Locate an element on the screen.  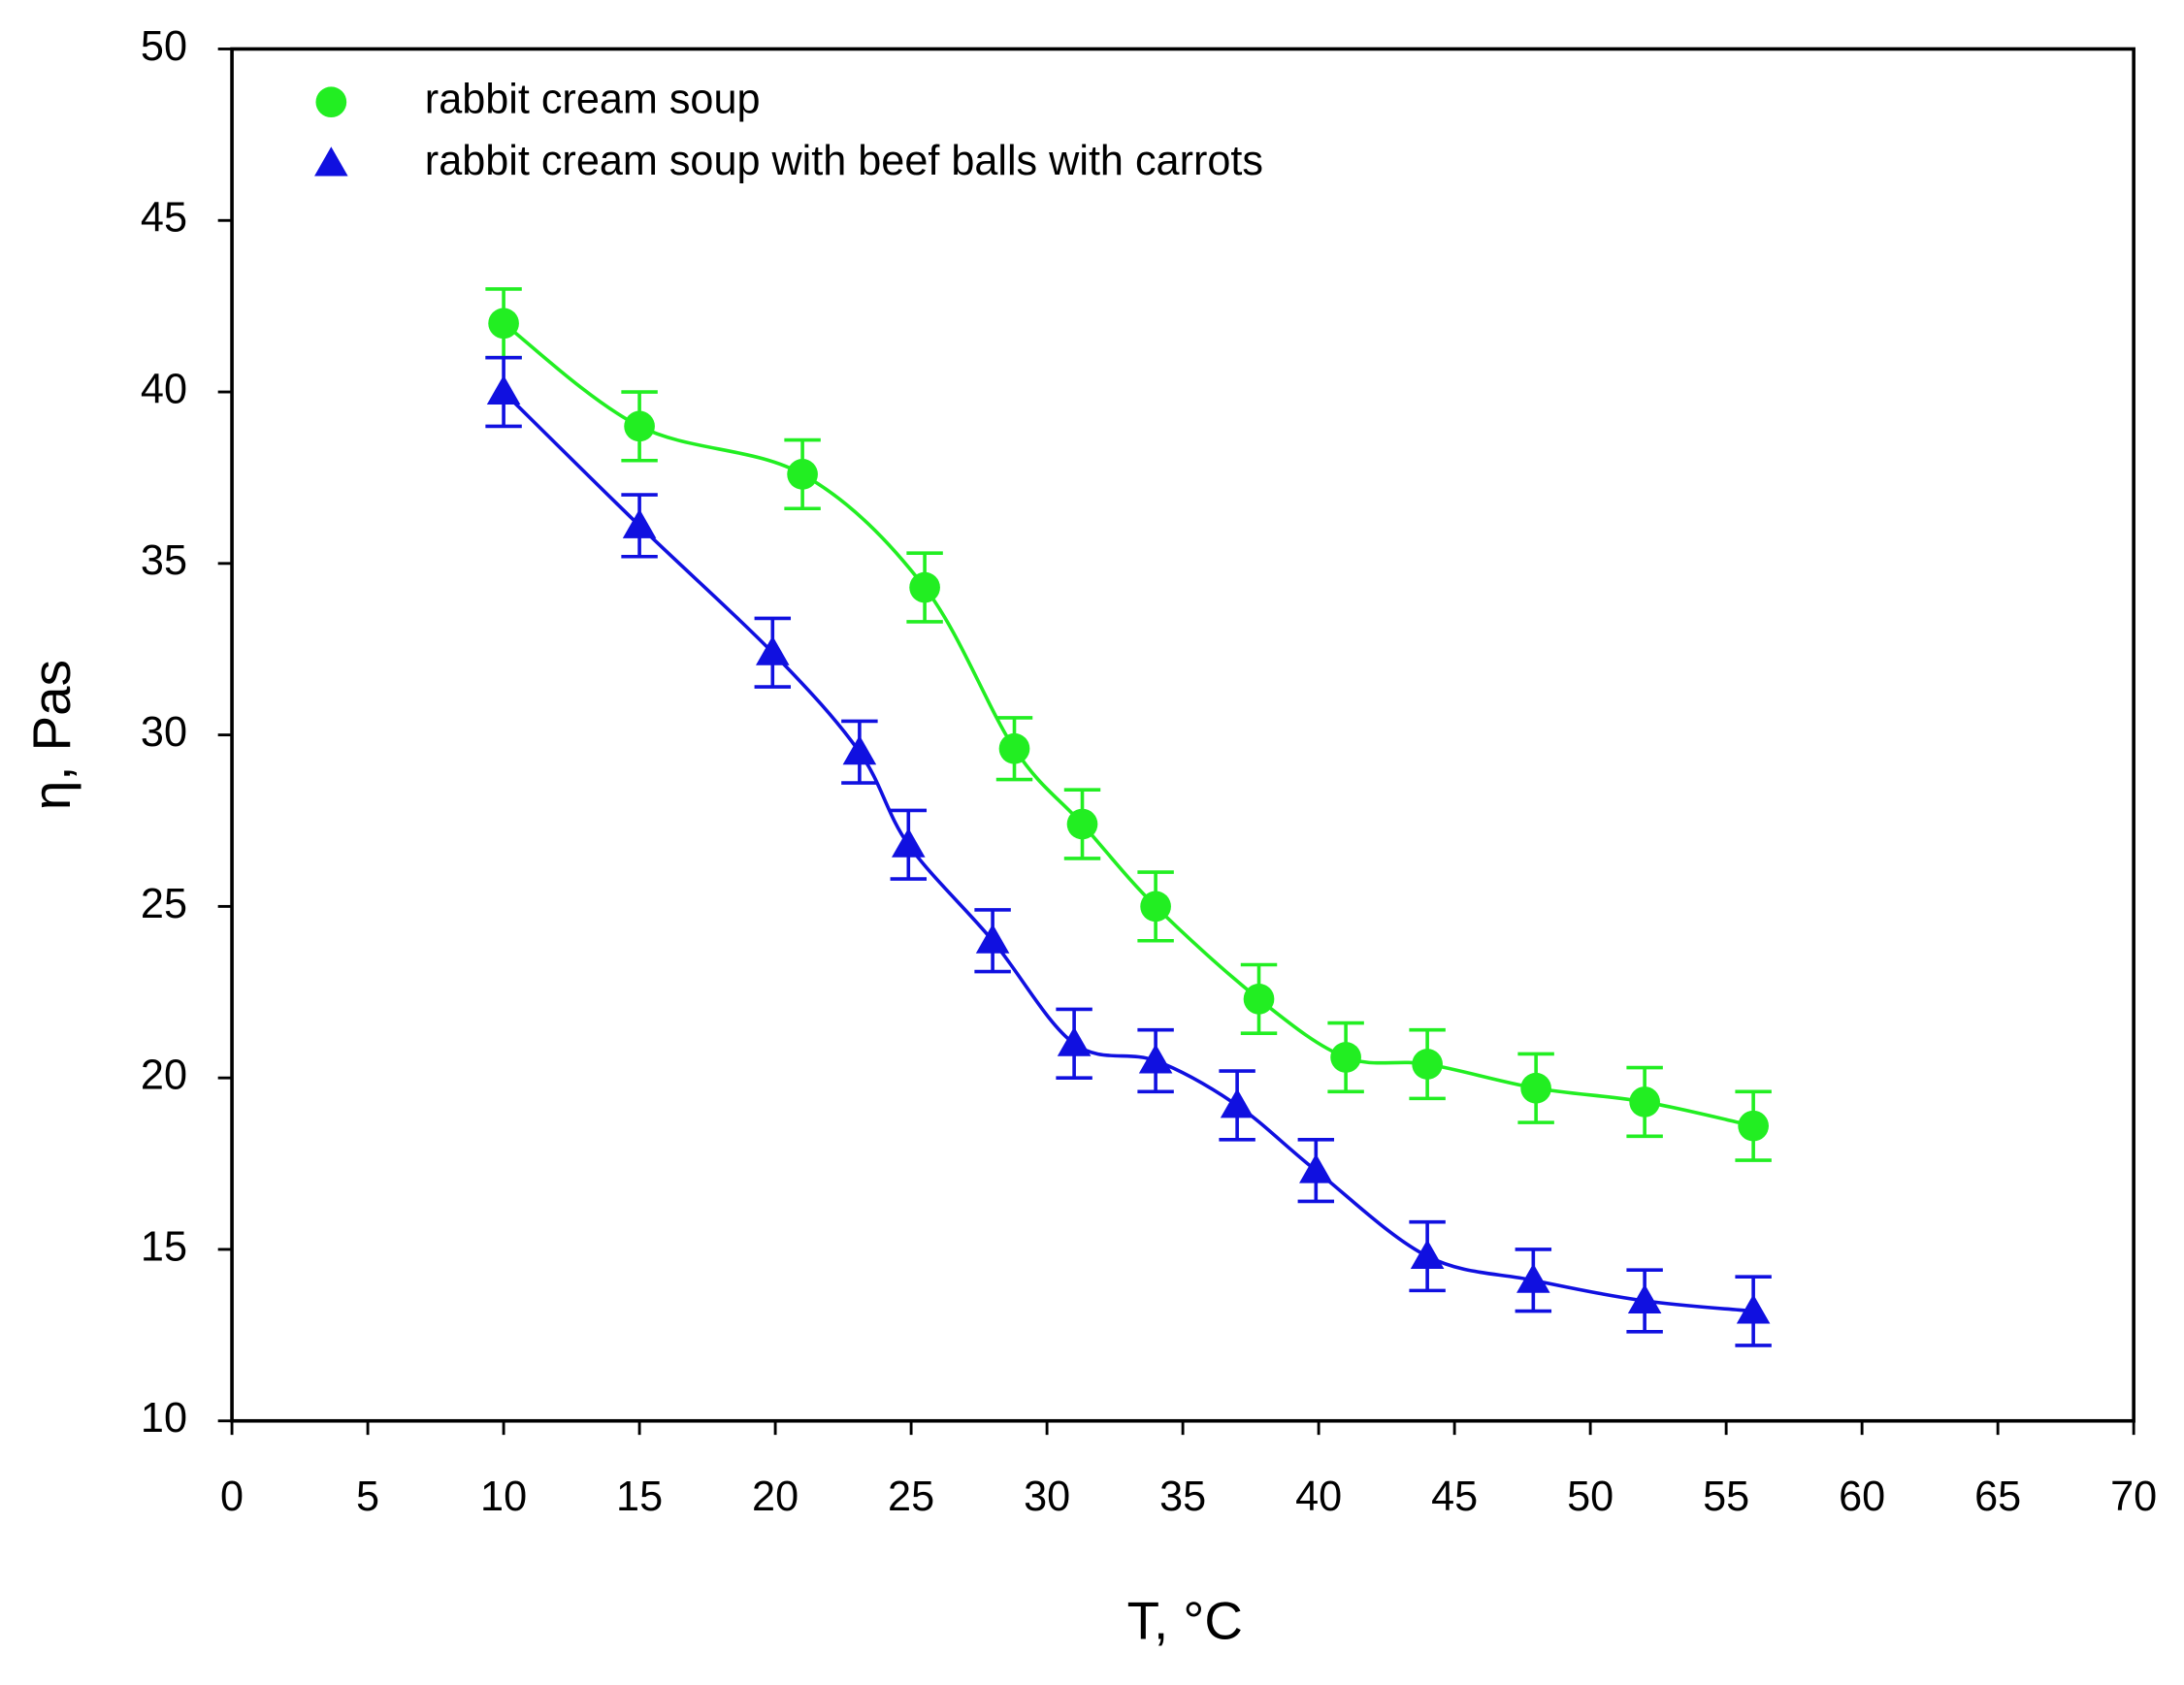
x-tick-label: 0 is located at coordinates (232, 1497).